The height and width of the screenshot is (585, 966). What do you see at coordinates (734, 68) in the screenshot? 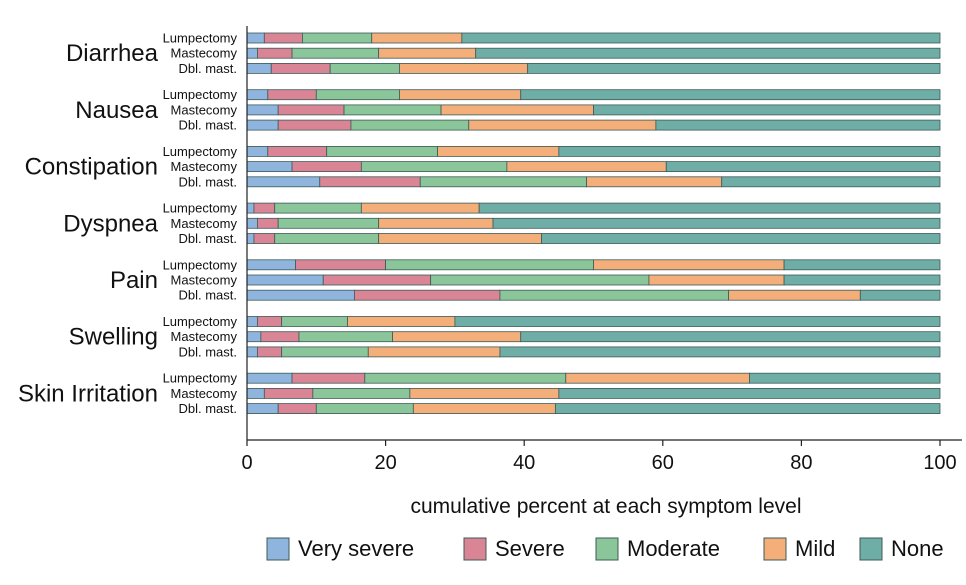
I see `bar-segment-diarrhea-dbl-mast--none` at bounding box center [734, 68].